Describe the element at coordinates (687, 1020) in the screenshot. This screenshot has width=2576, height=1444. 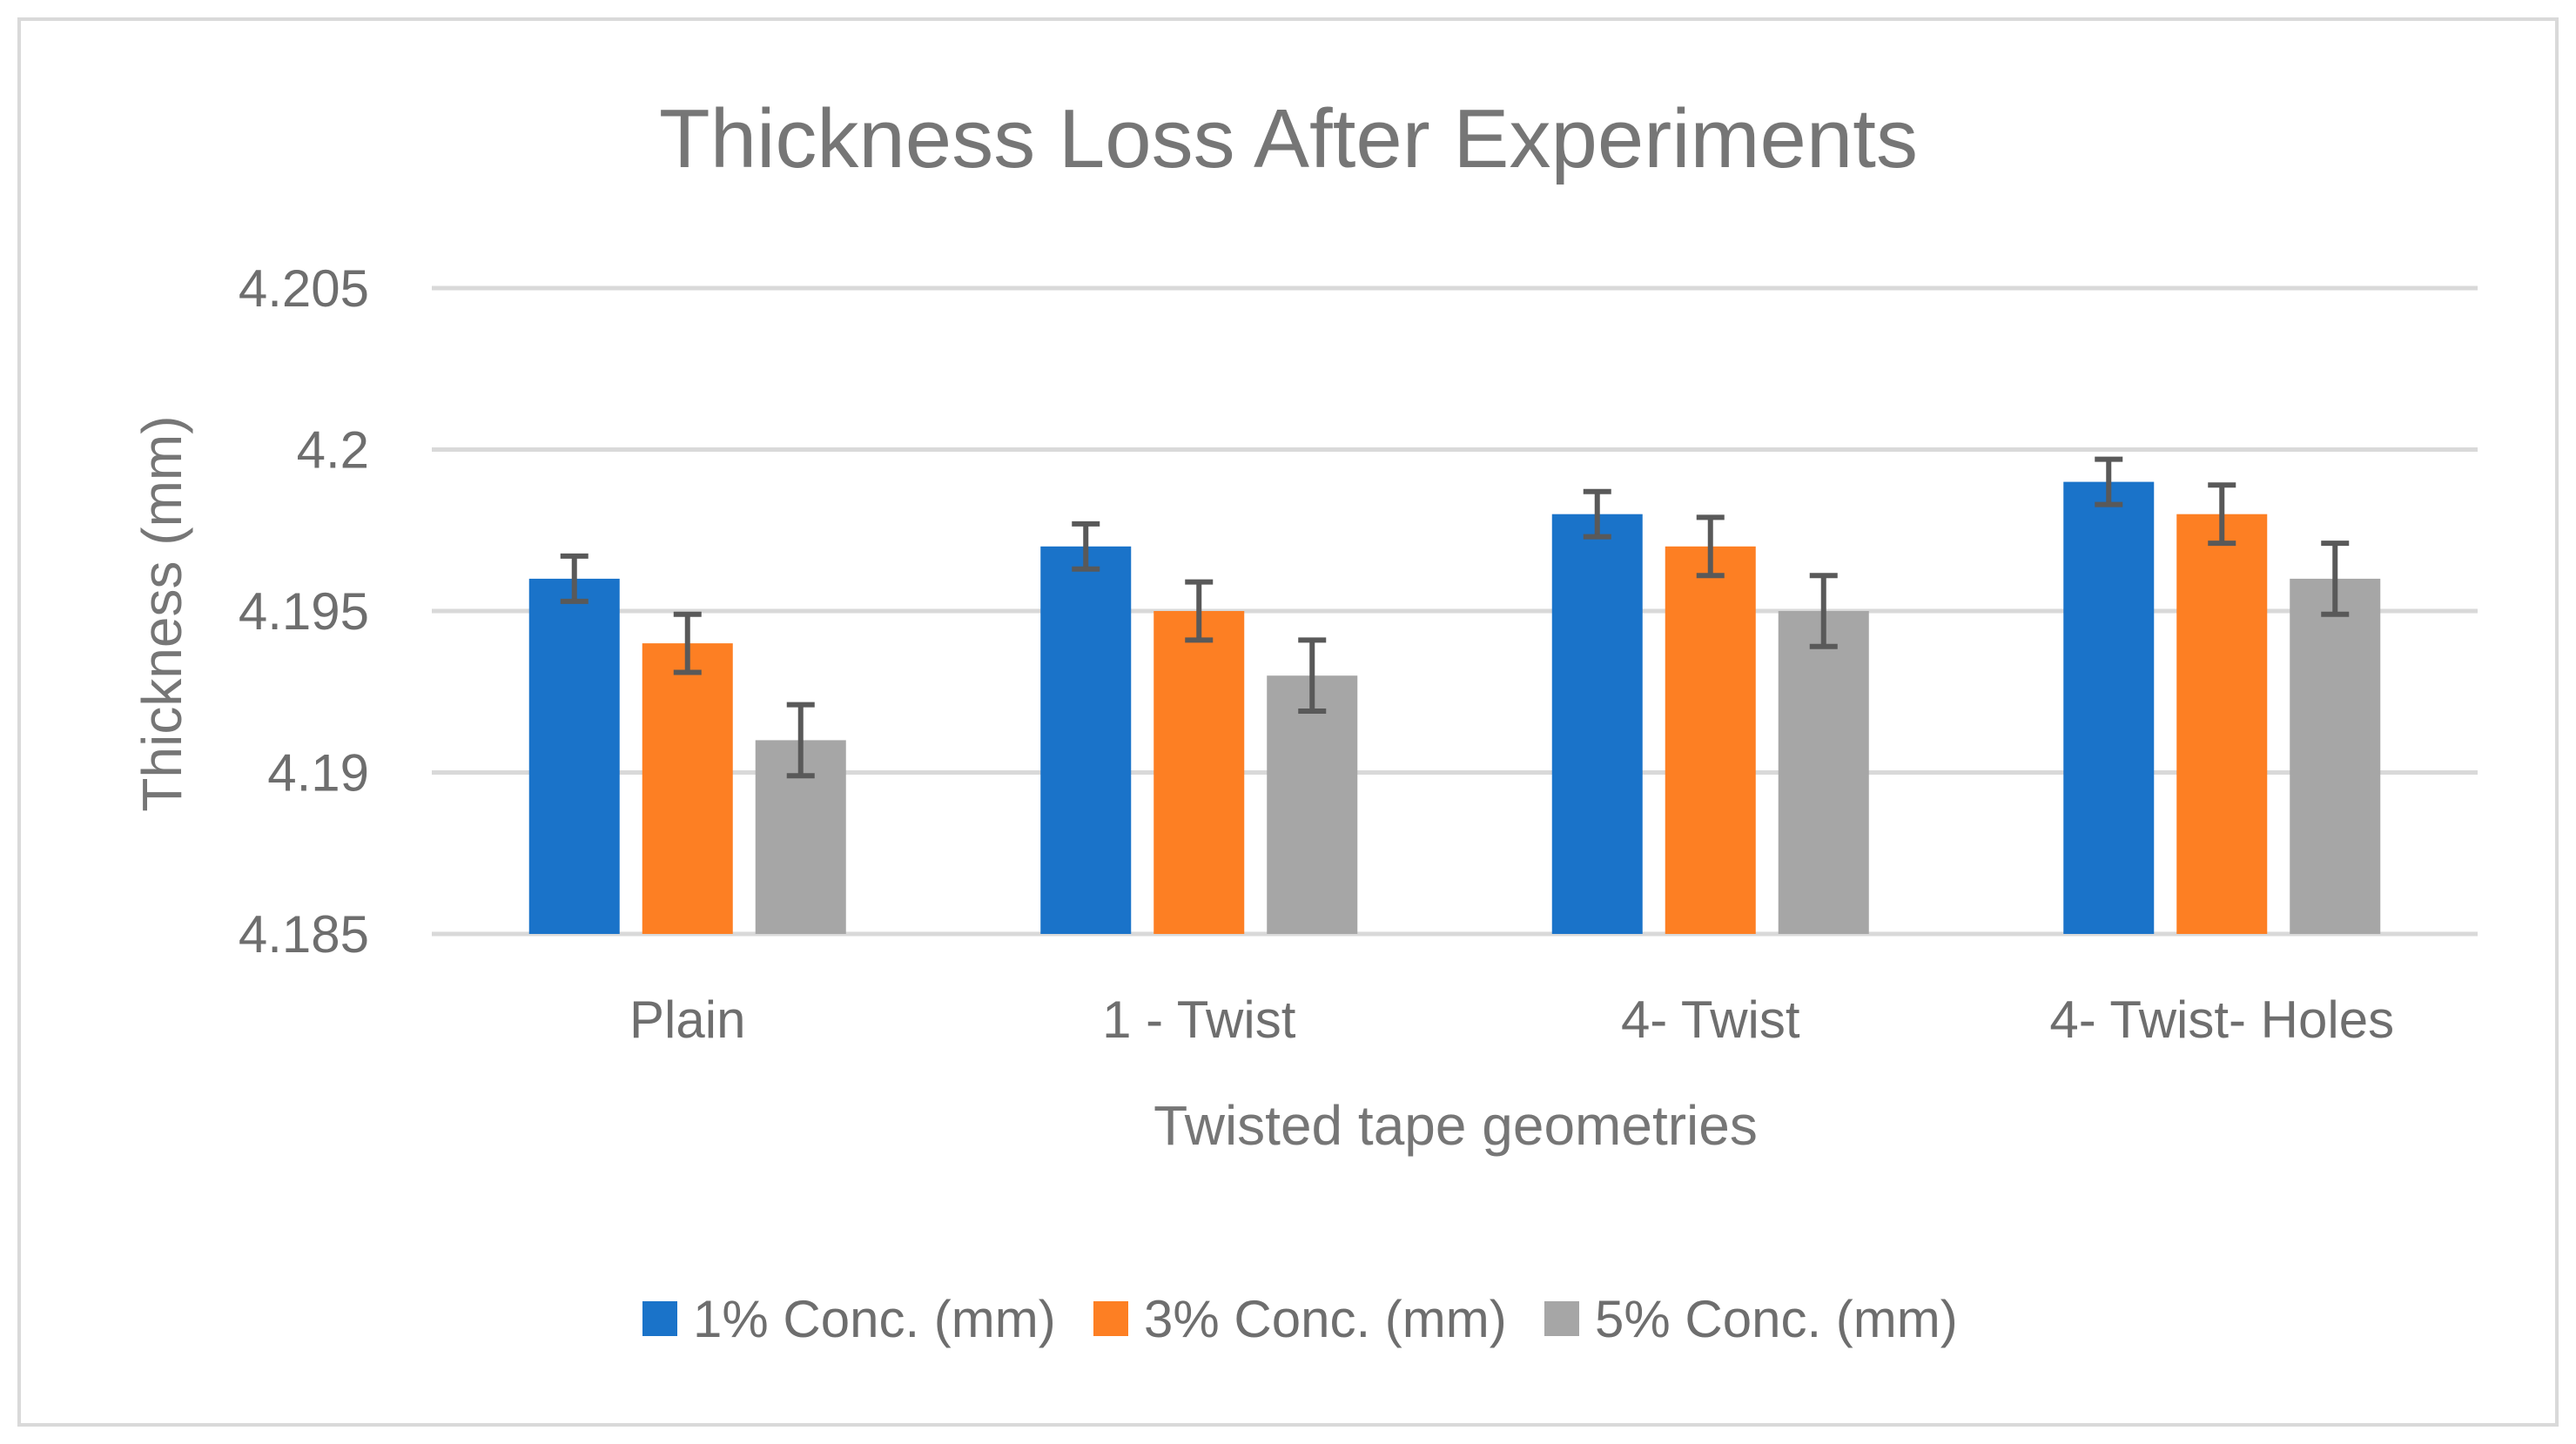
I see `x-tick-label: Plain` at that location.